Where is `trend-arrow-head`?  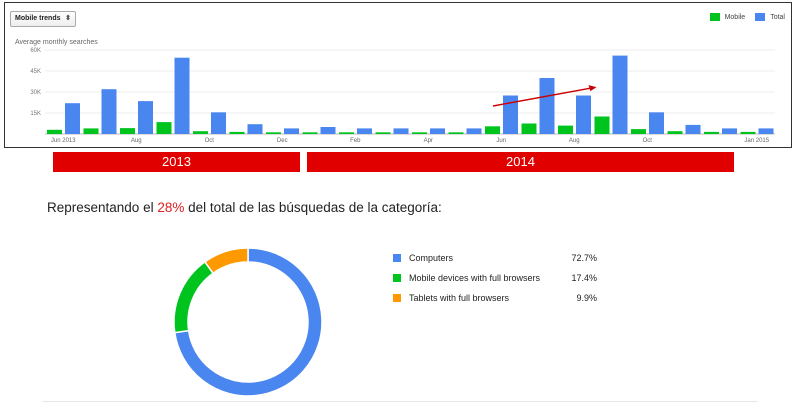
trend-arrow-head is located at coordinates (592, 88).